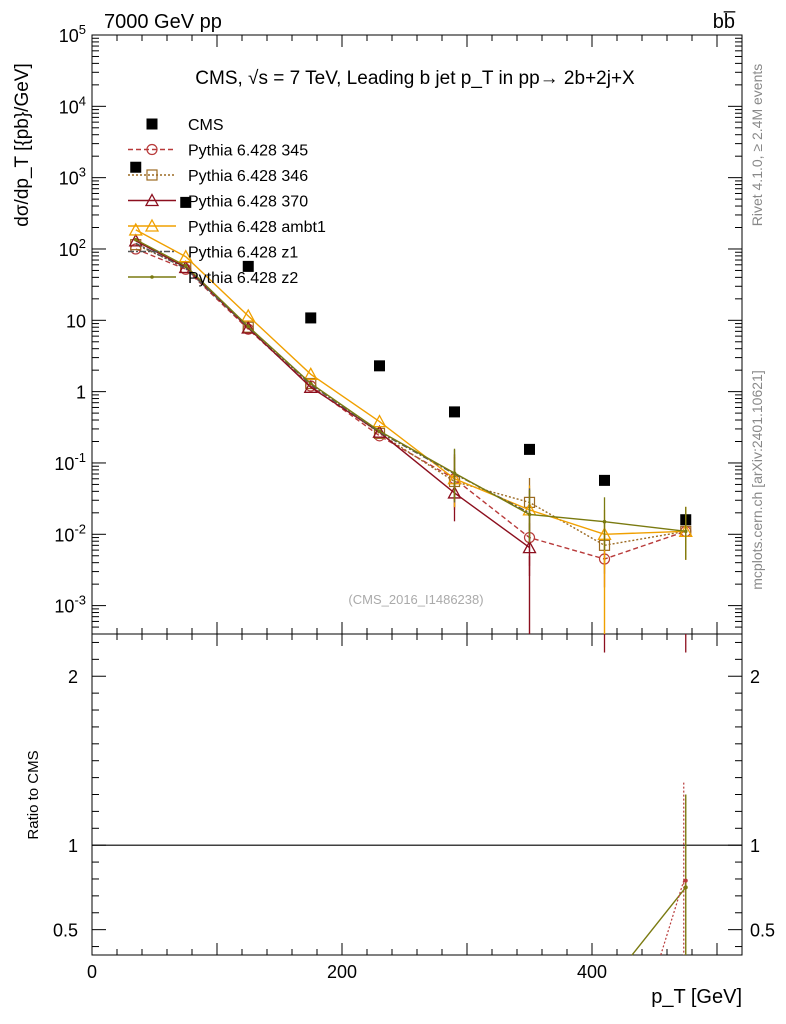  I want to click on x-tick-label: 0, so click(92, 972).